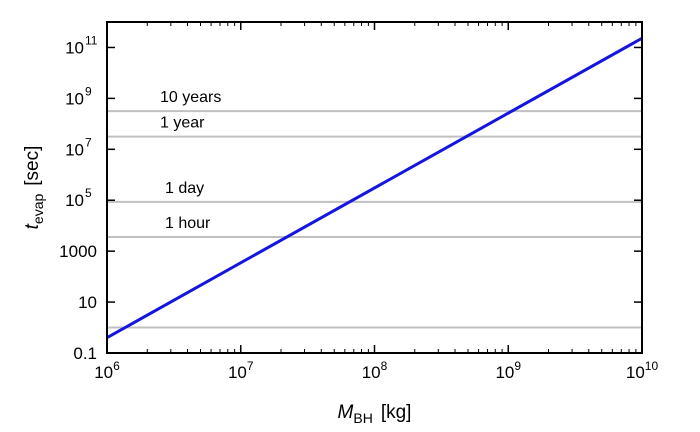 This screenshot has height=432, width=700. What do you see at coordinates (88, 91) in the screenshot?
I see `y-tick-exponent: 9` at bounding box center [88, 91].